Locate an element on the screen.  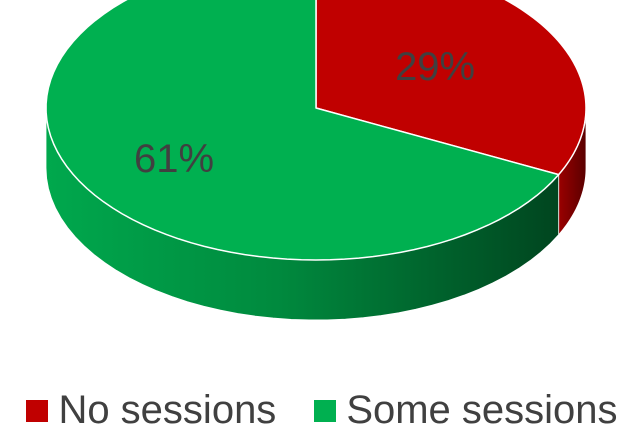
legend: No sessions Some sessions is located at coordinates (322, 410).